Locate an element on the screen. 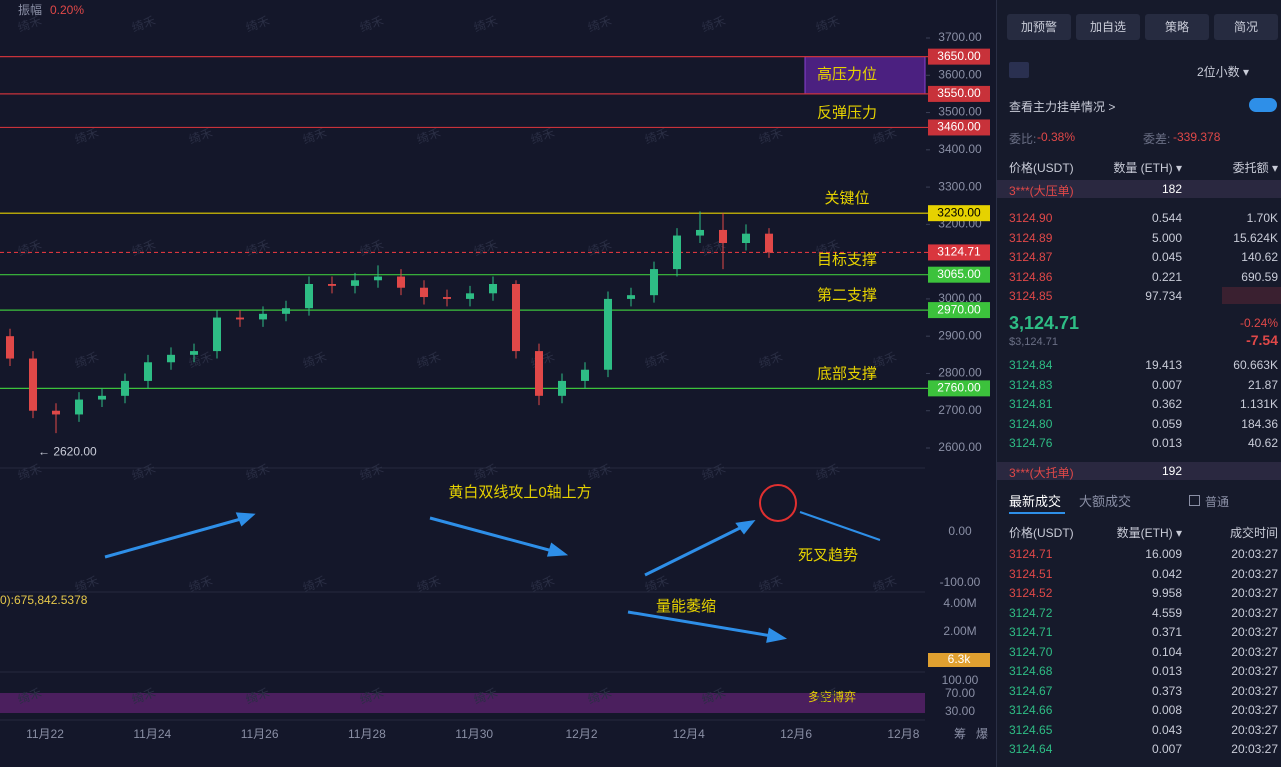  tab: 最新成交 is located at coordinates (1035, 501).